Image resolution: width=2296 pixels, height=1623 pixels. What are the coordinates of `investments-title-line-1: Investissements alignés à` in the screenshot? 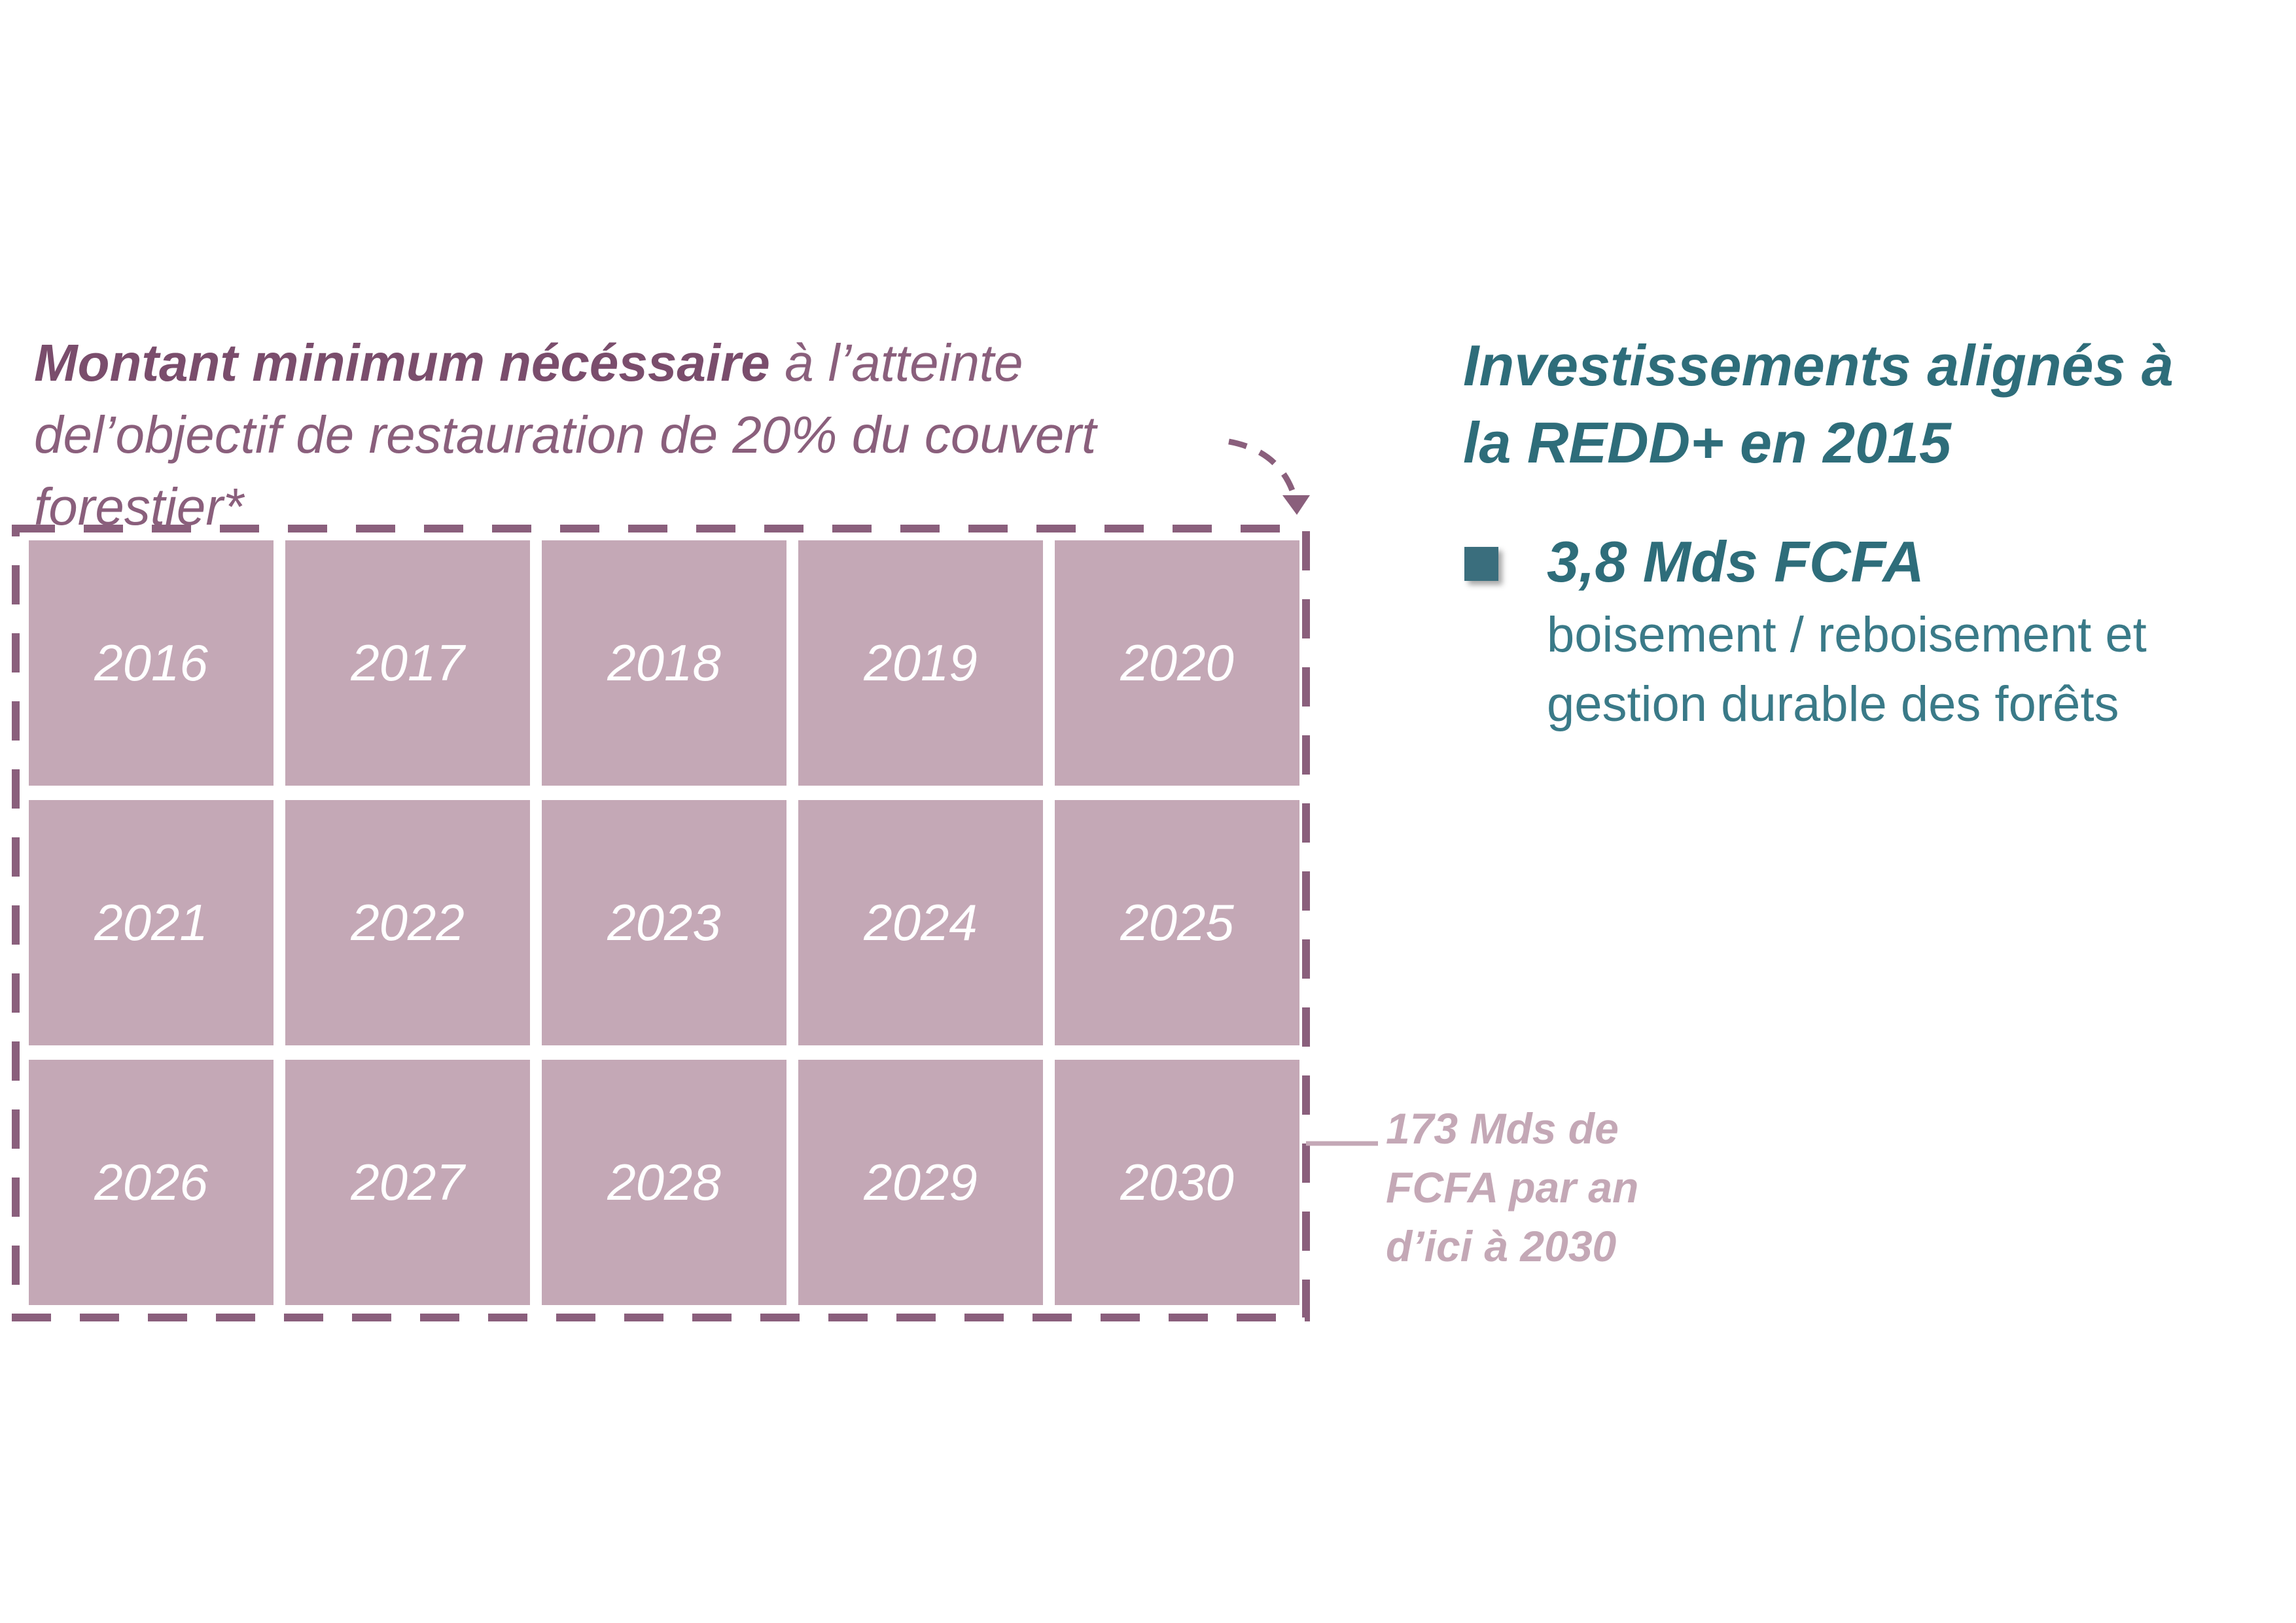 It's located at (1819, 365).